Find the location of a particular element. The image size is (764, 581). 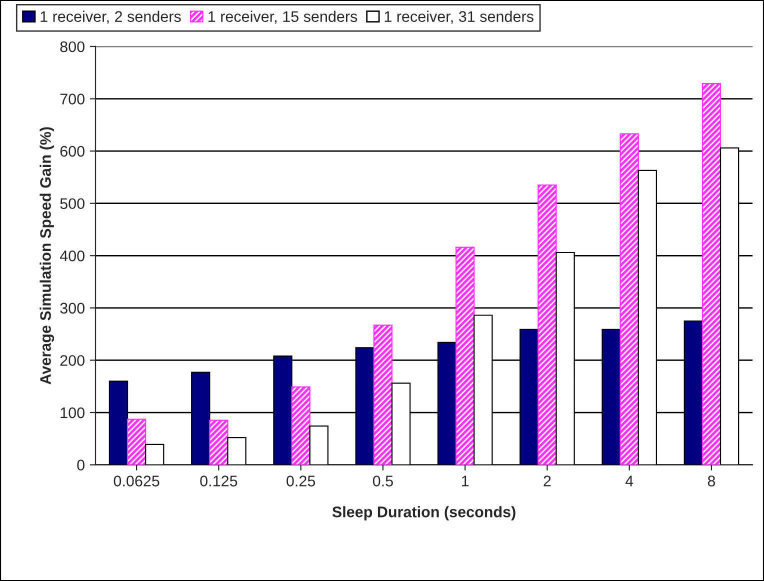

x-tick-label: 2 is located at coordinates (547, 481).